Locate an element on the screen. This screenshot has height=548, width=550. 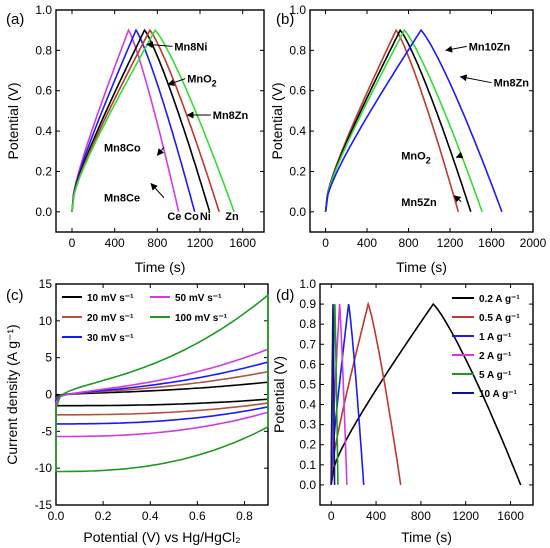
x-tick-label: 0.6 is located at coordinates (197, 516).